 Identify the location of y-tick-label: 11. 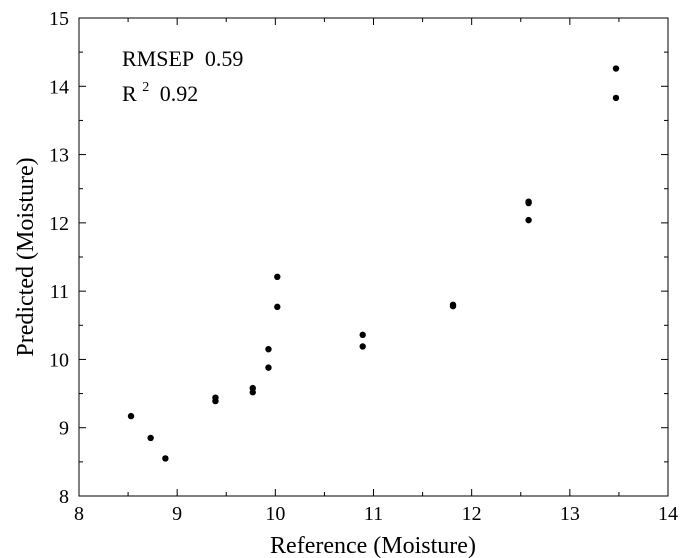
(59, 292).